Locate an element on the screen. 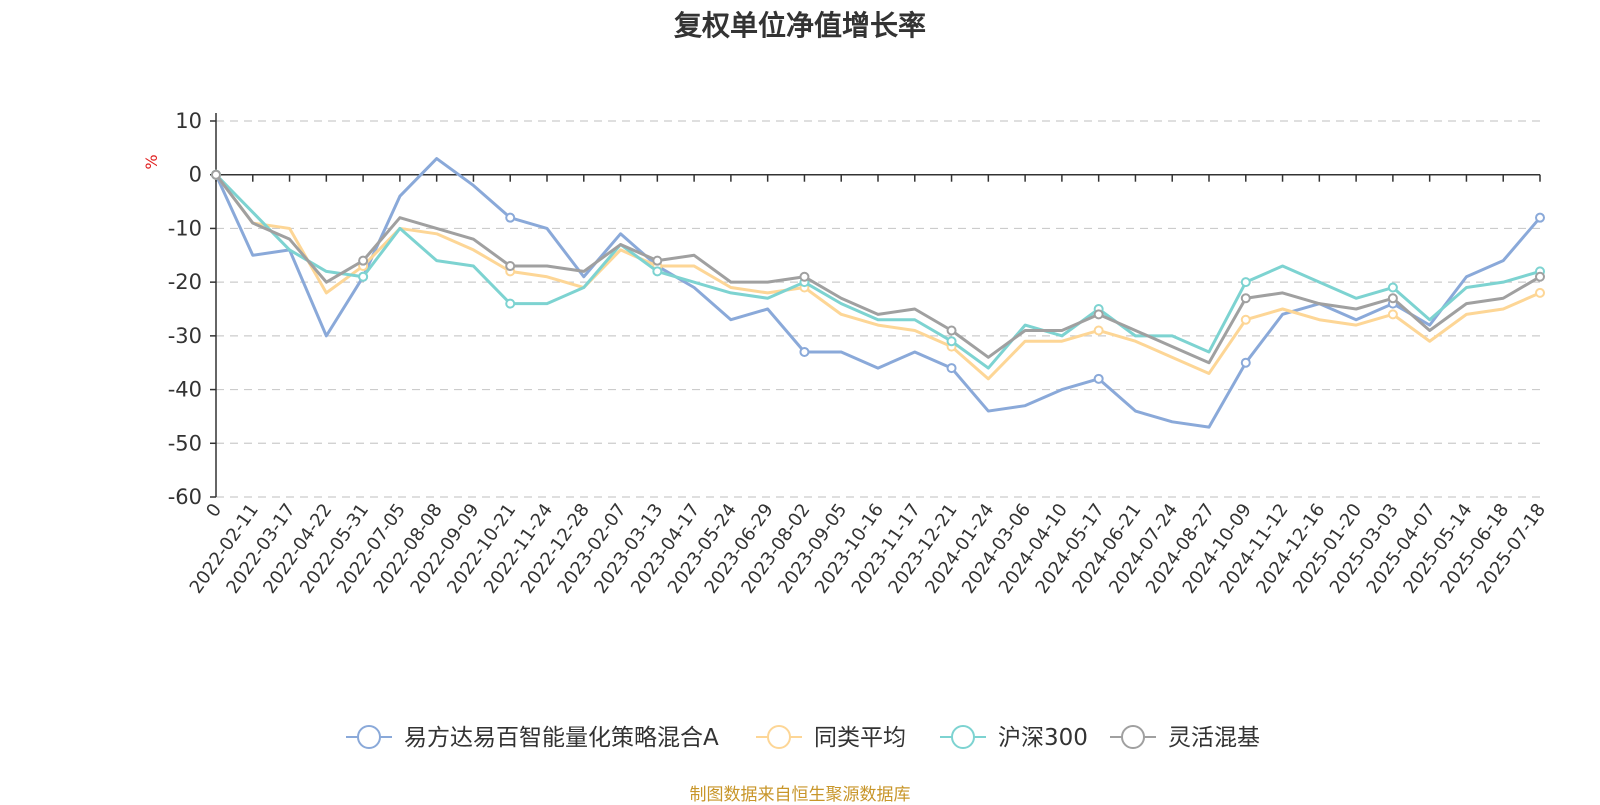 The image size is (1600, 805). x-tick-label: 0 is located at coordinates (214, 510).